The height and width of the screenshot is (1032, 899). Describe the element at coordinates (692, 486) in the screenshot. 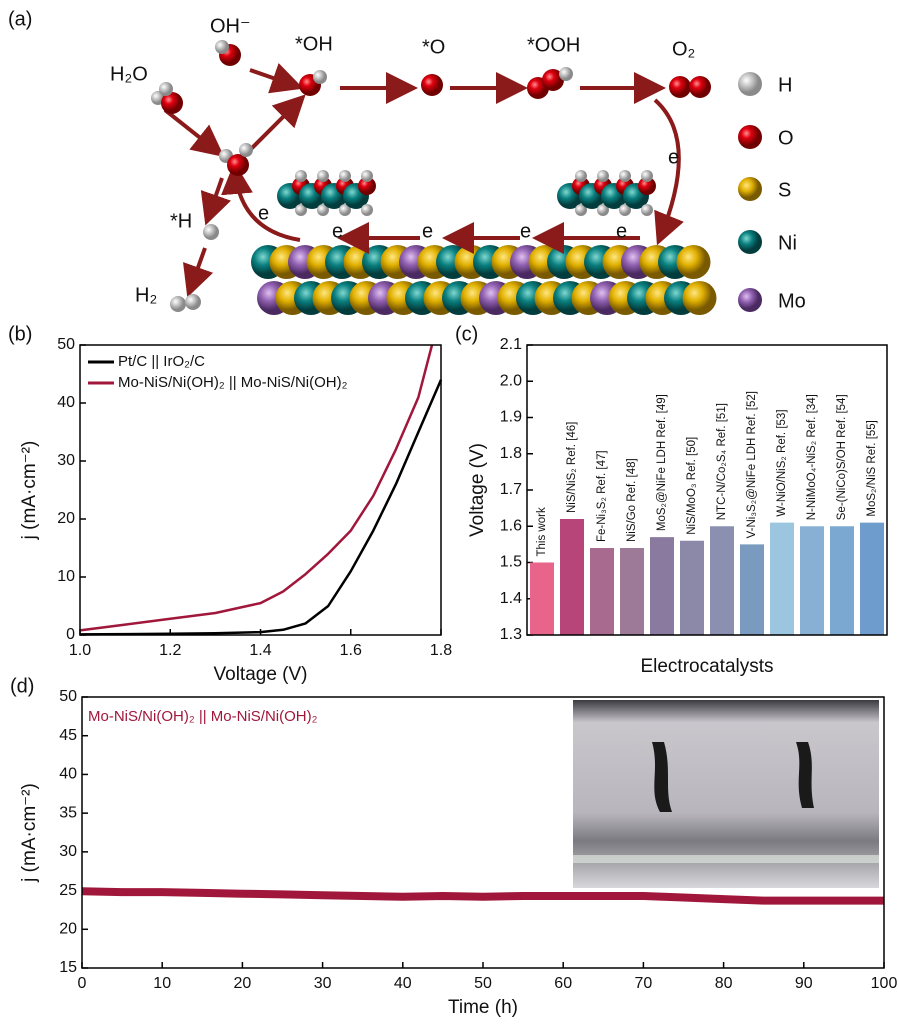

I see `bar-label: NiS/MoO₃ Ref. [50]` at that location.